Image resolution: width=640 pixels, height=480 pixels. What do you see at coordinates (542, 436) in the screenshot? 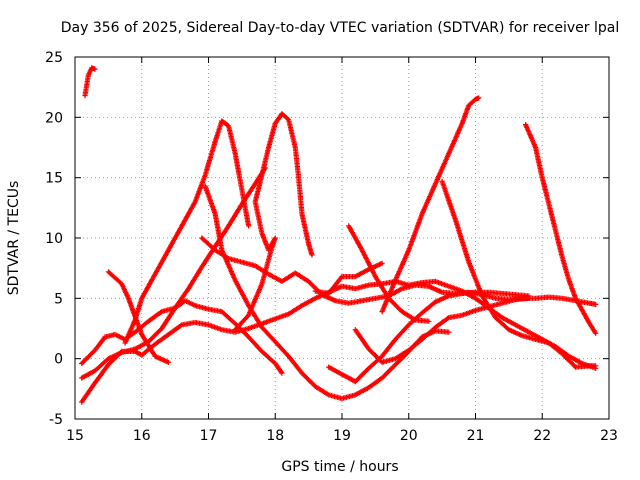
I see `x-tick-label: 22` at bounding box center [542, 436].